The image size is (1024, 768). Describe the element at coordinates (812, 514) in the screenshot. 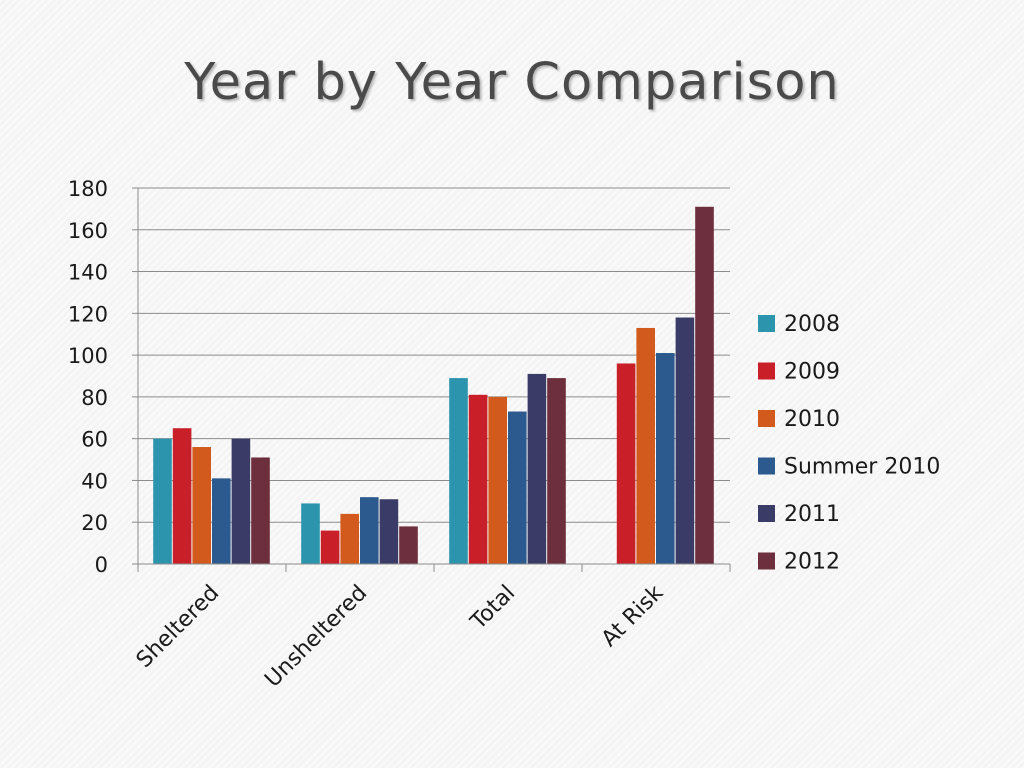

I see `legend-label: 2011` at that location.